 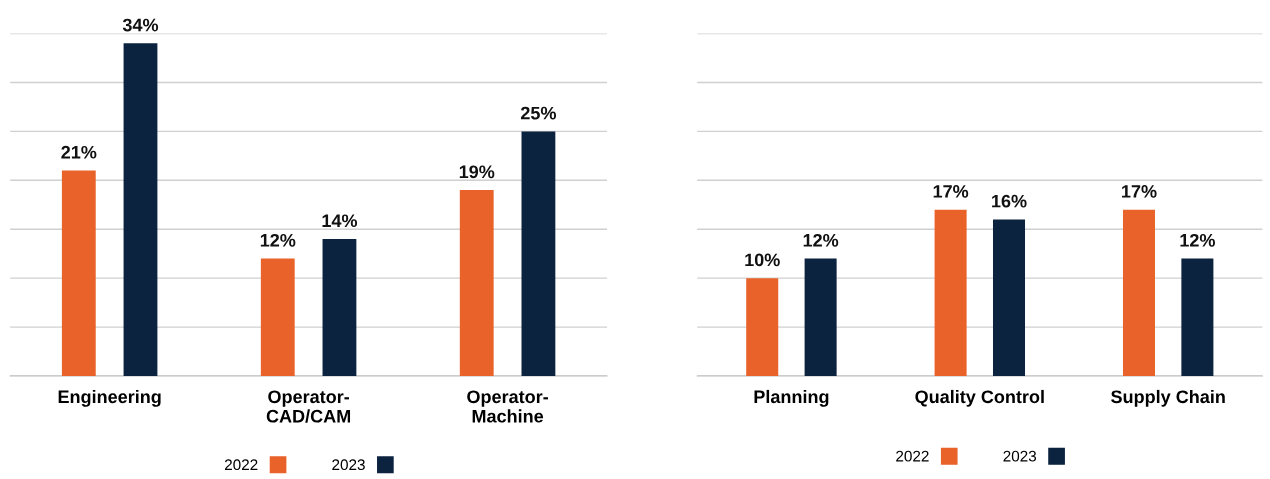 What do you see at coordinates (791, 398) in the screenshot?
I see `x-tick-label: Planning` at bounding box center [791, 398].